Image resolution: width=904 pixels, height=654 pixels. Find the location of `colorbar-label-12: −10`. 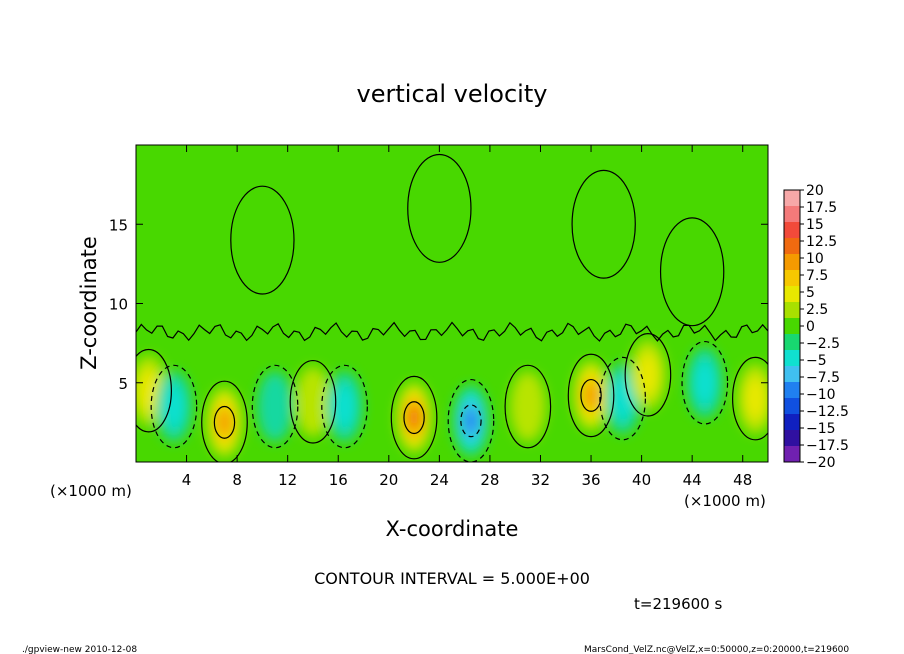

colorbar-label-12: −10 is located at coordinates (821, 395).